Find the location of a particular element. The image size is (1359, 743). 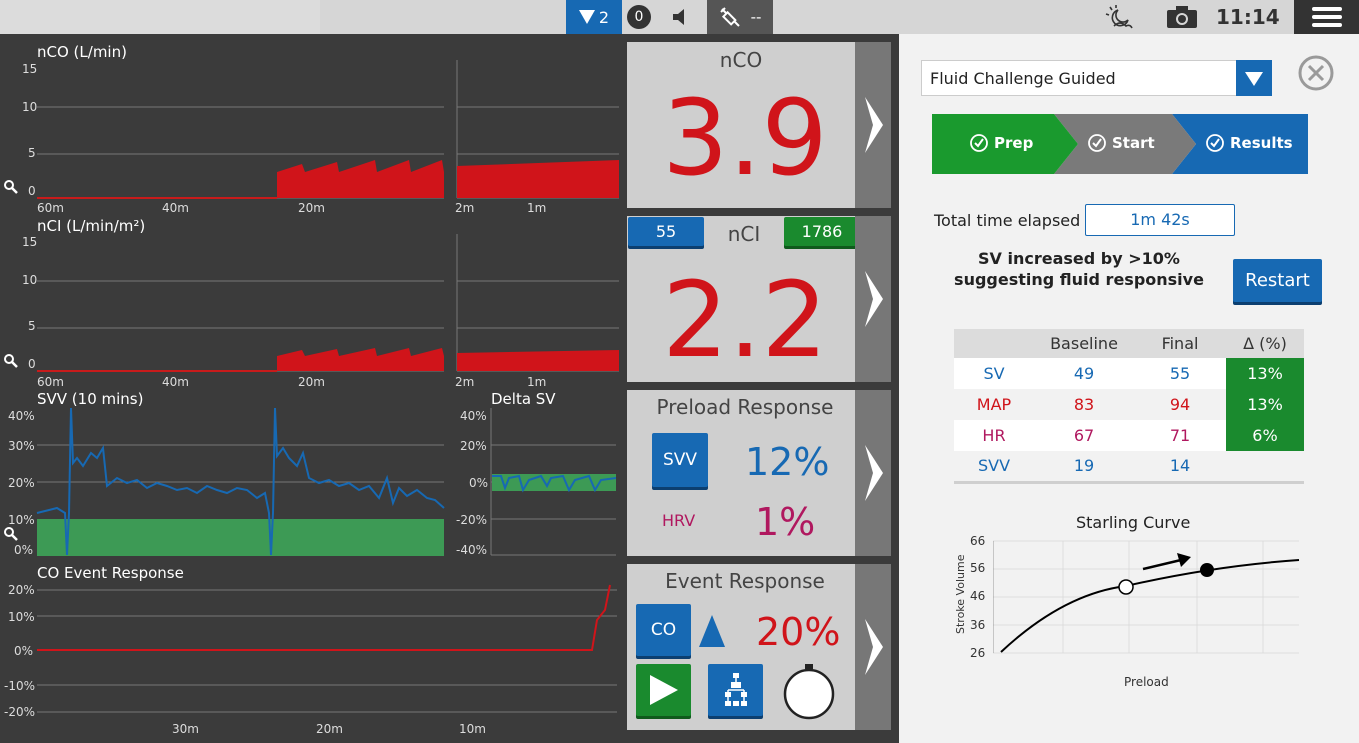

y-tick: 30% is located at coordinates (21, 446).